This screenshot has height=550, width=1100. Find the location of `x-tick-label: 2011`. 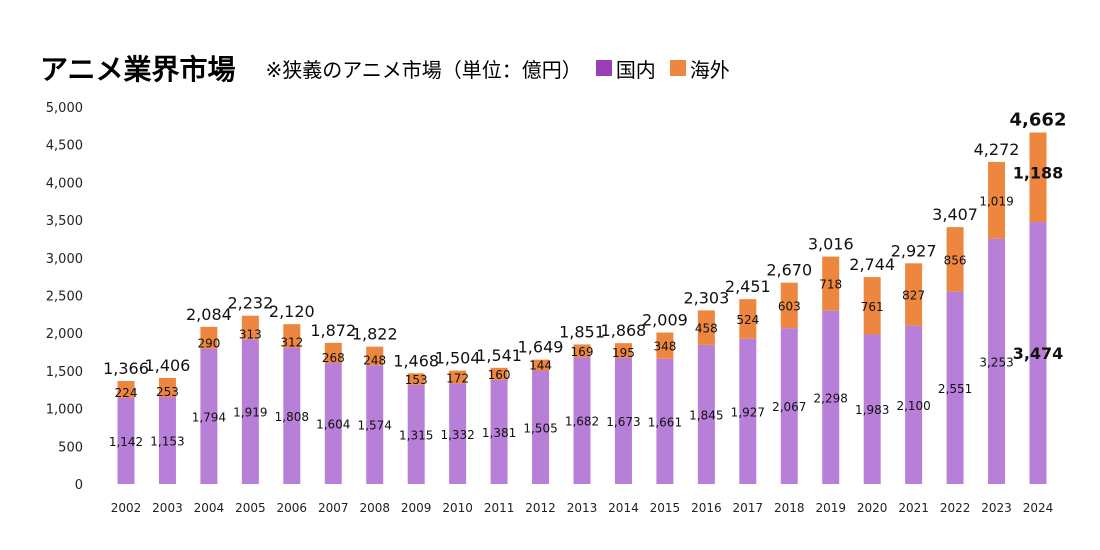

x-tick-label: 2011 is located at coordinates (499, 508).